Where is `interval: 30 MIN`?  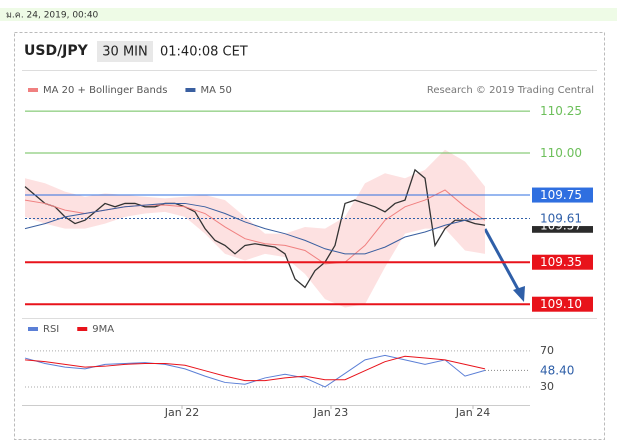 interval: 30 MIN is located at coordinates (124, 52).